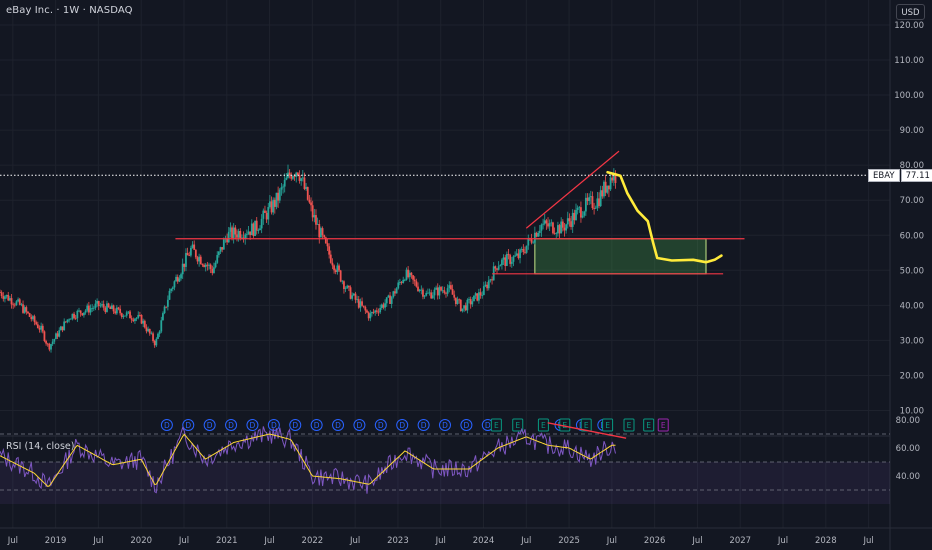  What do you see at coordinates (313, 541) in the screenshot?
I see `time-tick-label: 2022` at bounding box center [313, 541].